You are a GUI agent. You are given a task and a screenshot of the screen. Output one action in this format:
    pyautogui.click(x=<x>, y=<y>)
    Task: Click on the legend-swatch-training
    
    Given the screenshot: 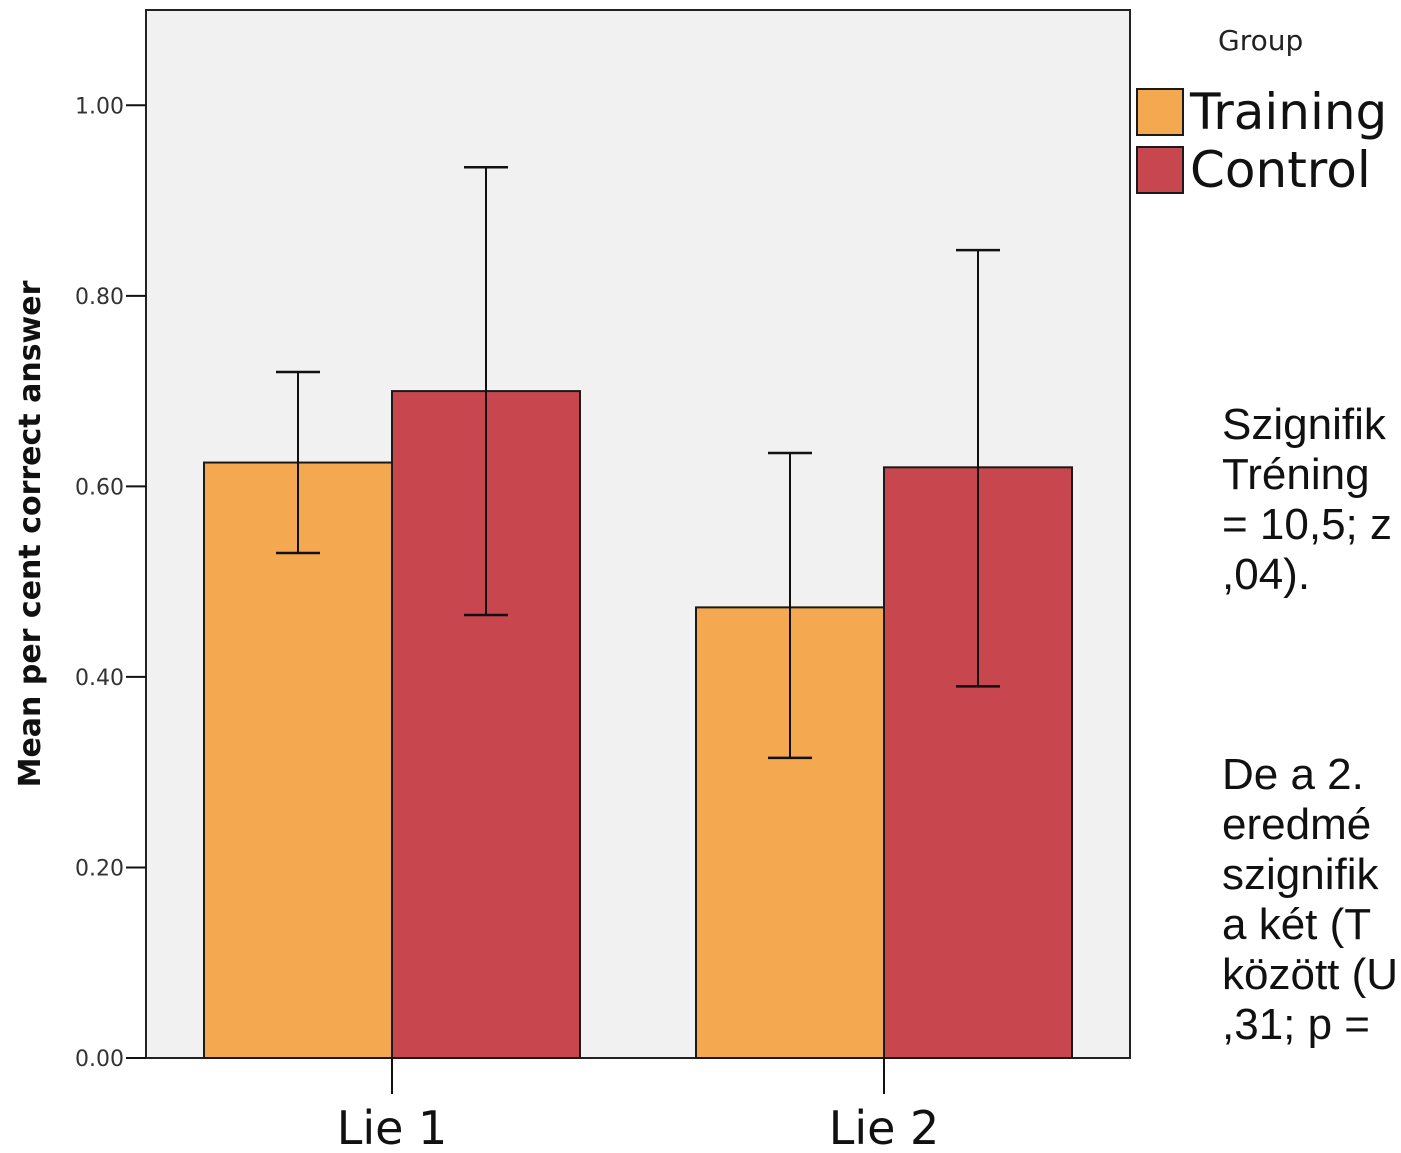 What is the action you would take?
    pyautogui.click(x=1160, y=112)
    